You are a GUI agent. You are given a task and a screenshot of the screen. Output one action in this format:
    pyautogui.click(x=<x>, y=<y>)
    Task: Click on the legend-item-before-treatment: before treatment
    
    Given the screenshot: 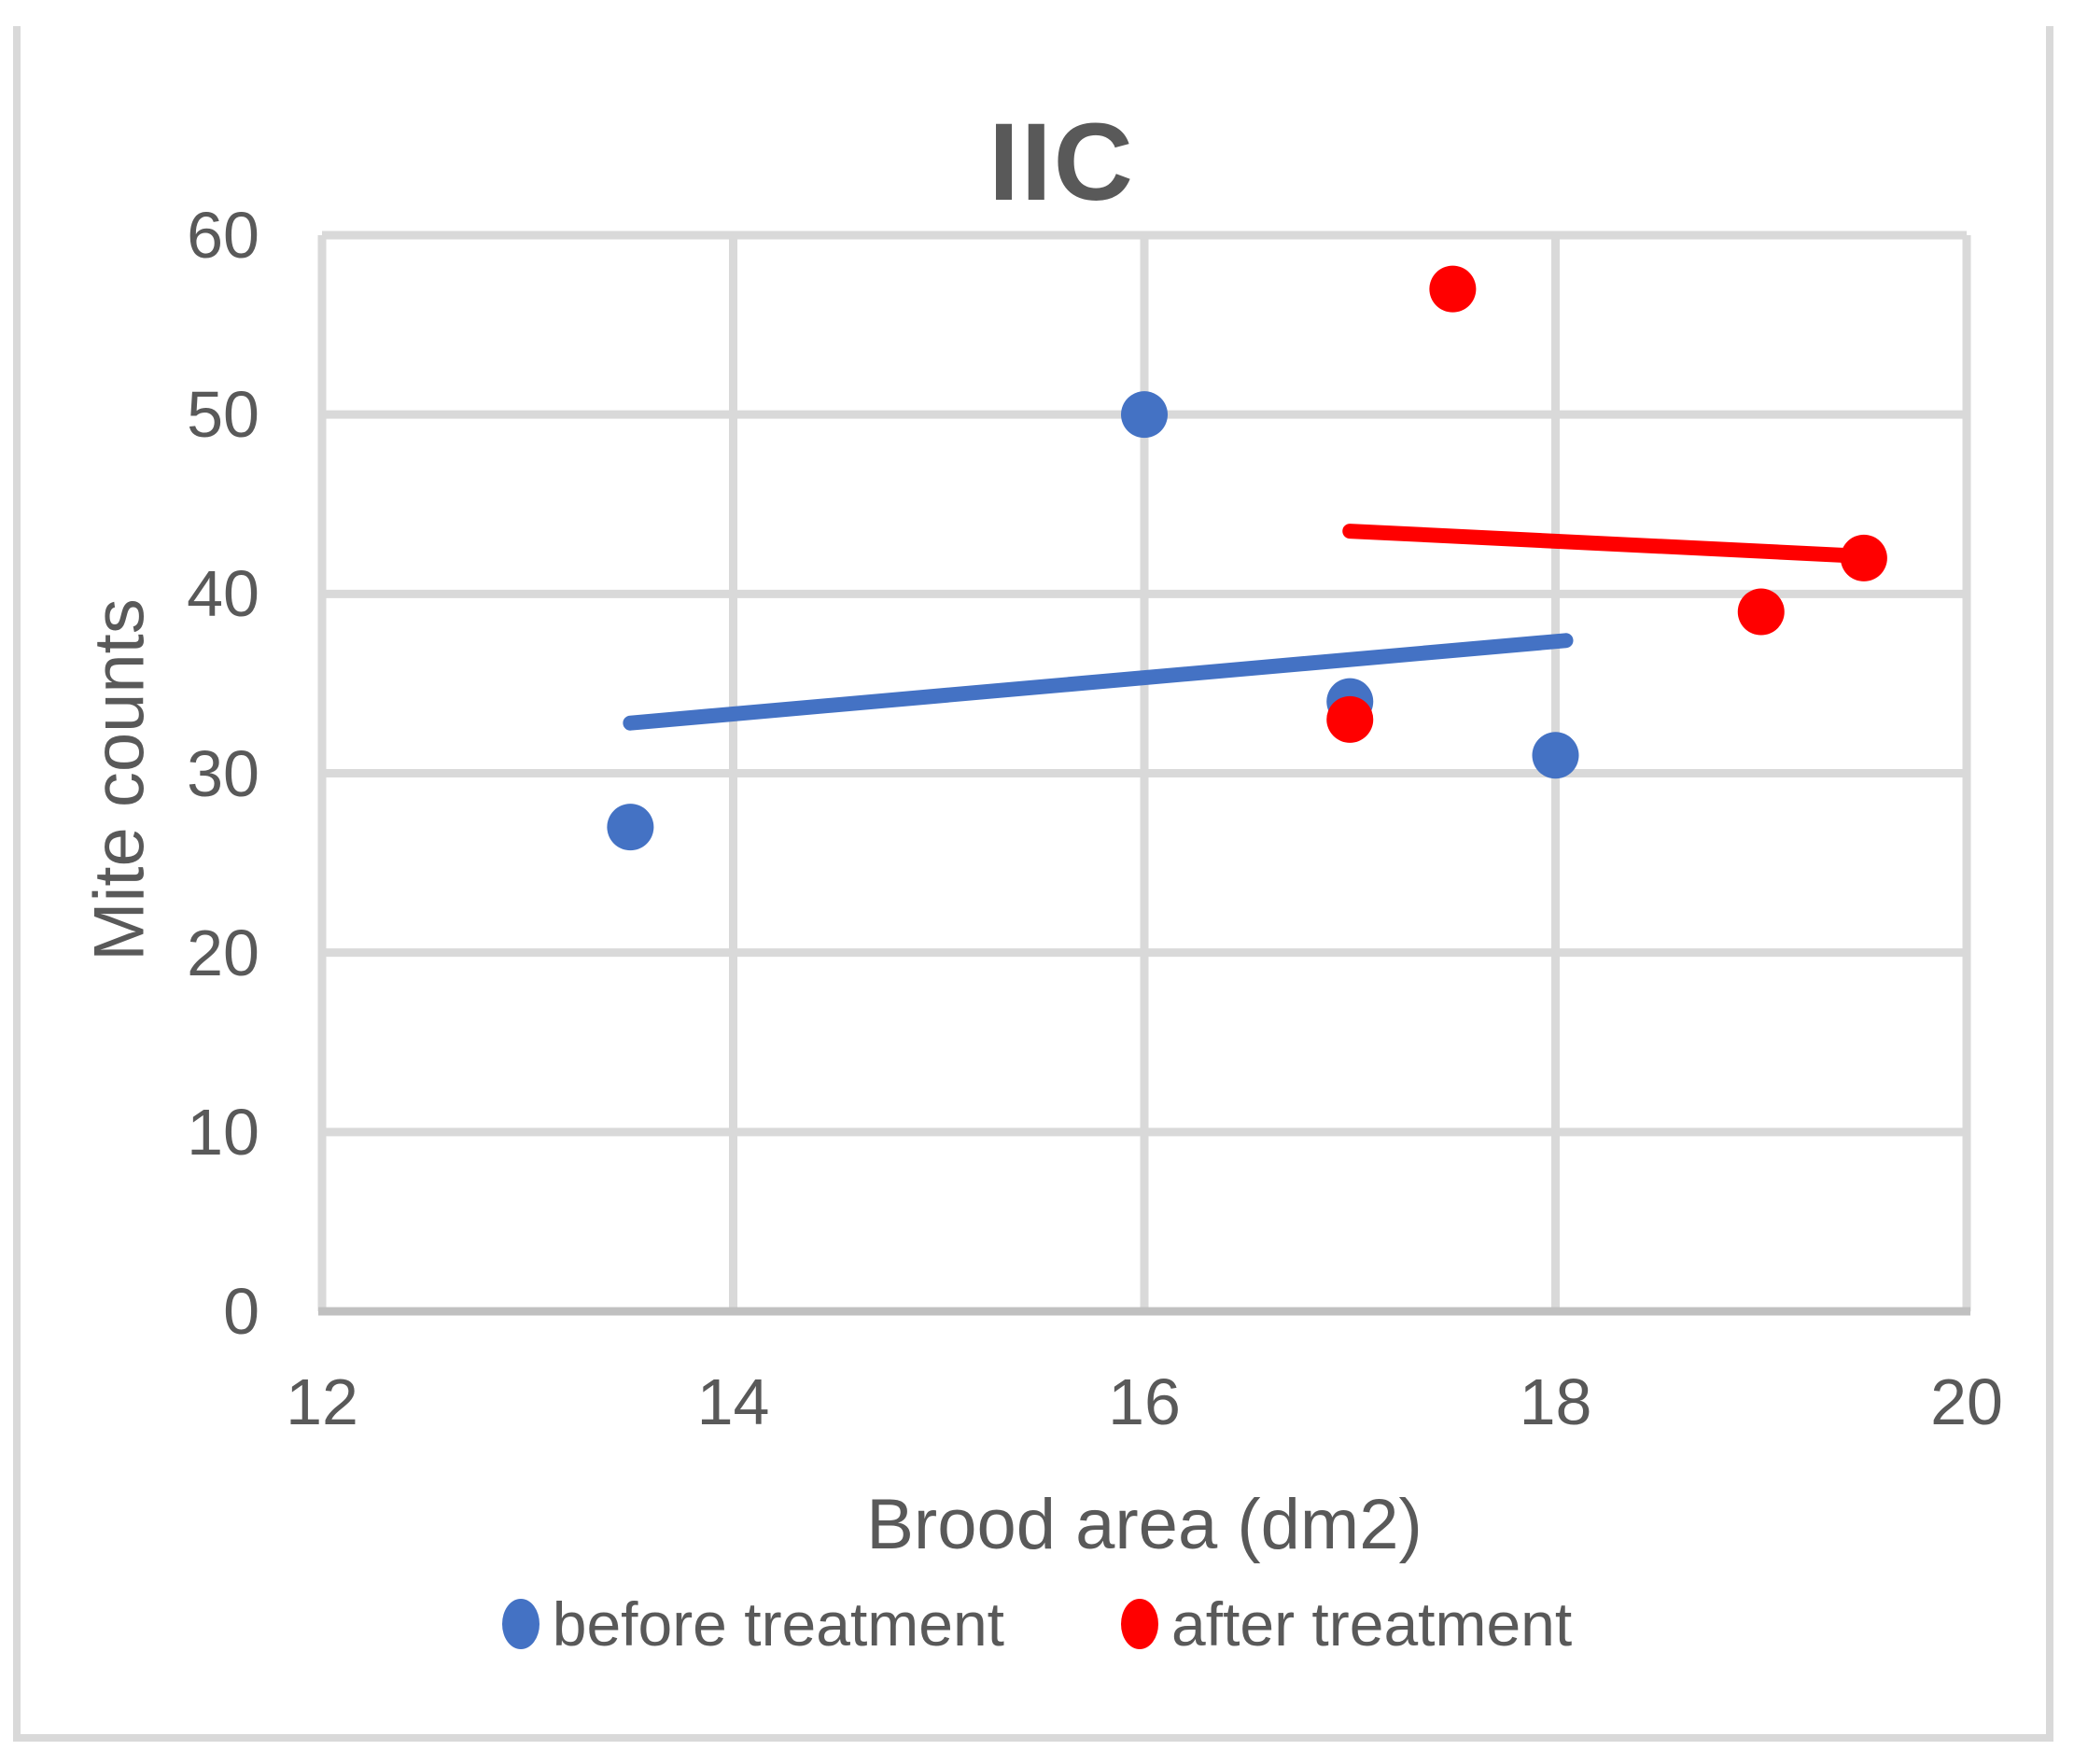 What is the action you would take?
    pyautogui.click(x=753, y=1624)
    